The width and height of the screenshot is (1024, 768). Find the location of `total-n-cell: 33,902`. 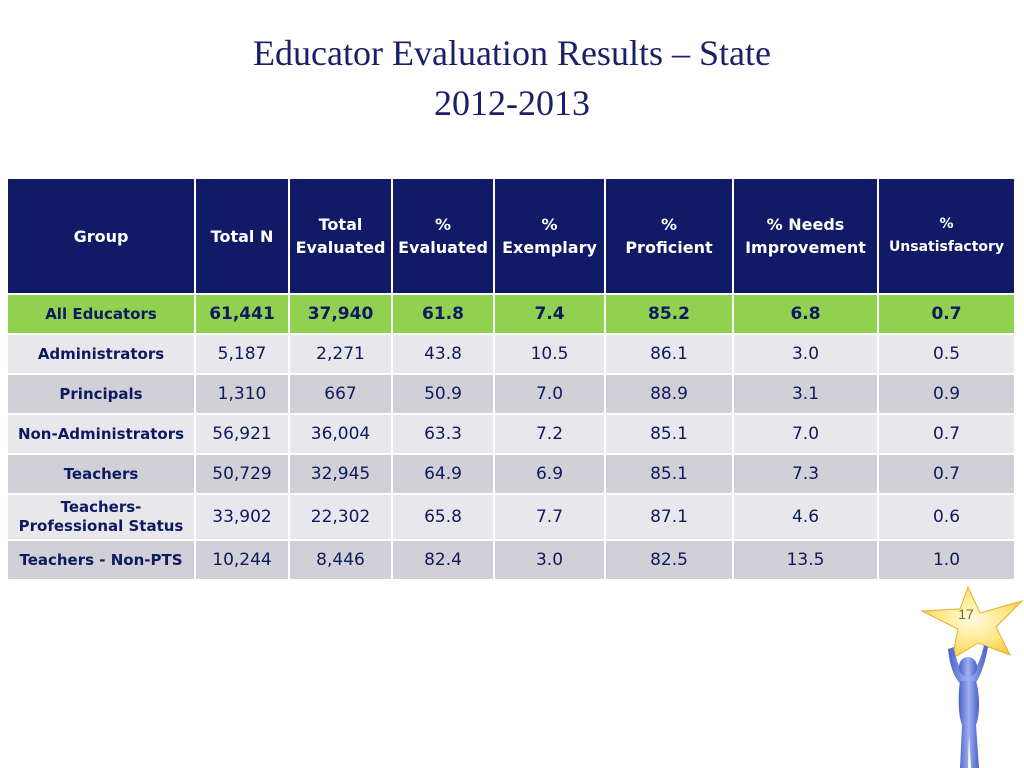

total-n-cell: 33,902 is located at coordinates (242, 517).